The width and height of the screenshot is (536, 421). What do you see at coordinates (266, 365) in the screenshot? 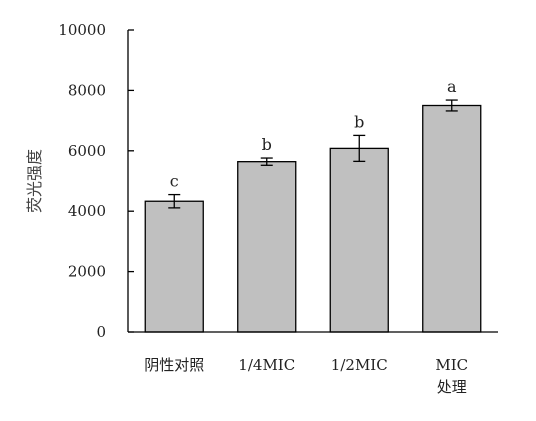
I see `category-label-1: 1/4MIC` at bounding box center [266, 365].